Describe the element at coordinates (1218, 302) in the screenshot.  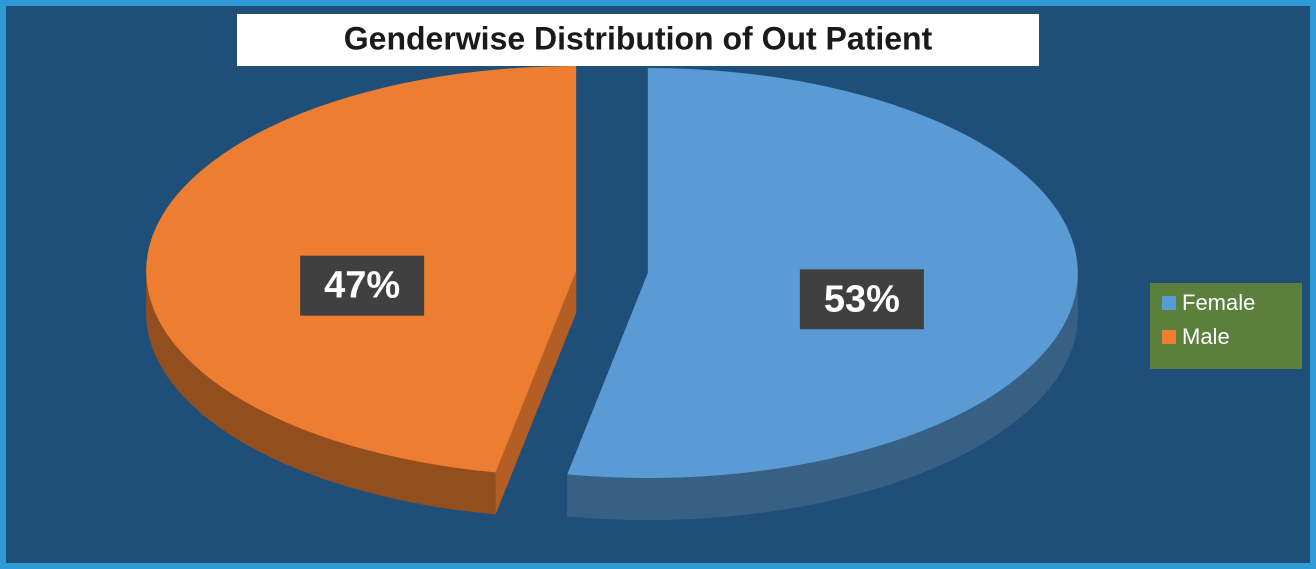
I see `legend-label: Female` at that location.